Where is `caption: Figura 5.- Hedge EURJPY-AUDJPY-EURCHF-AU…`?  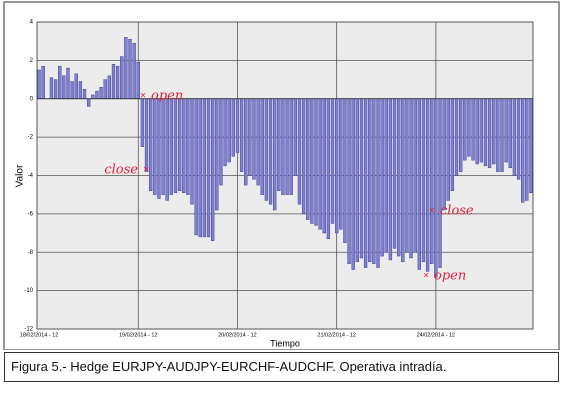 caption: Figura 5.- Hedge EURJPY-AUDJPY-EURCHF-AU… is located at coordinates (281, 367).